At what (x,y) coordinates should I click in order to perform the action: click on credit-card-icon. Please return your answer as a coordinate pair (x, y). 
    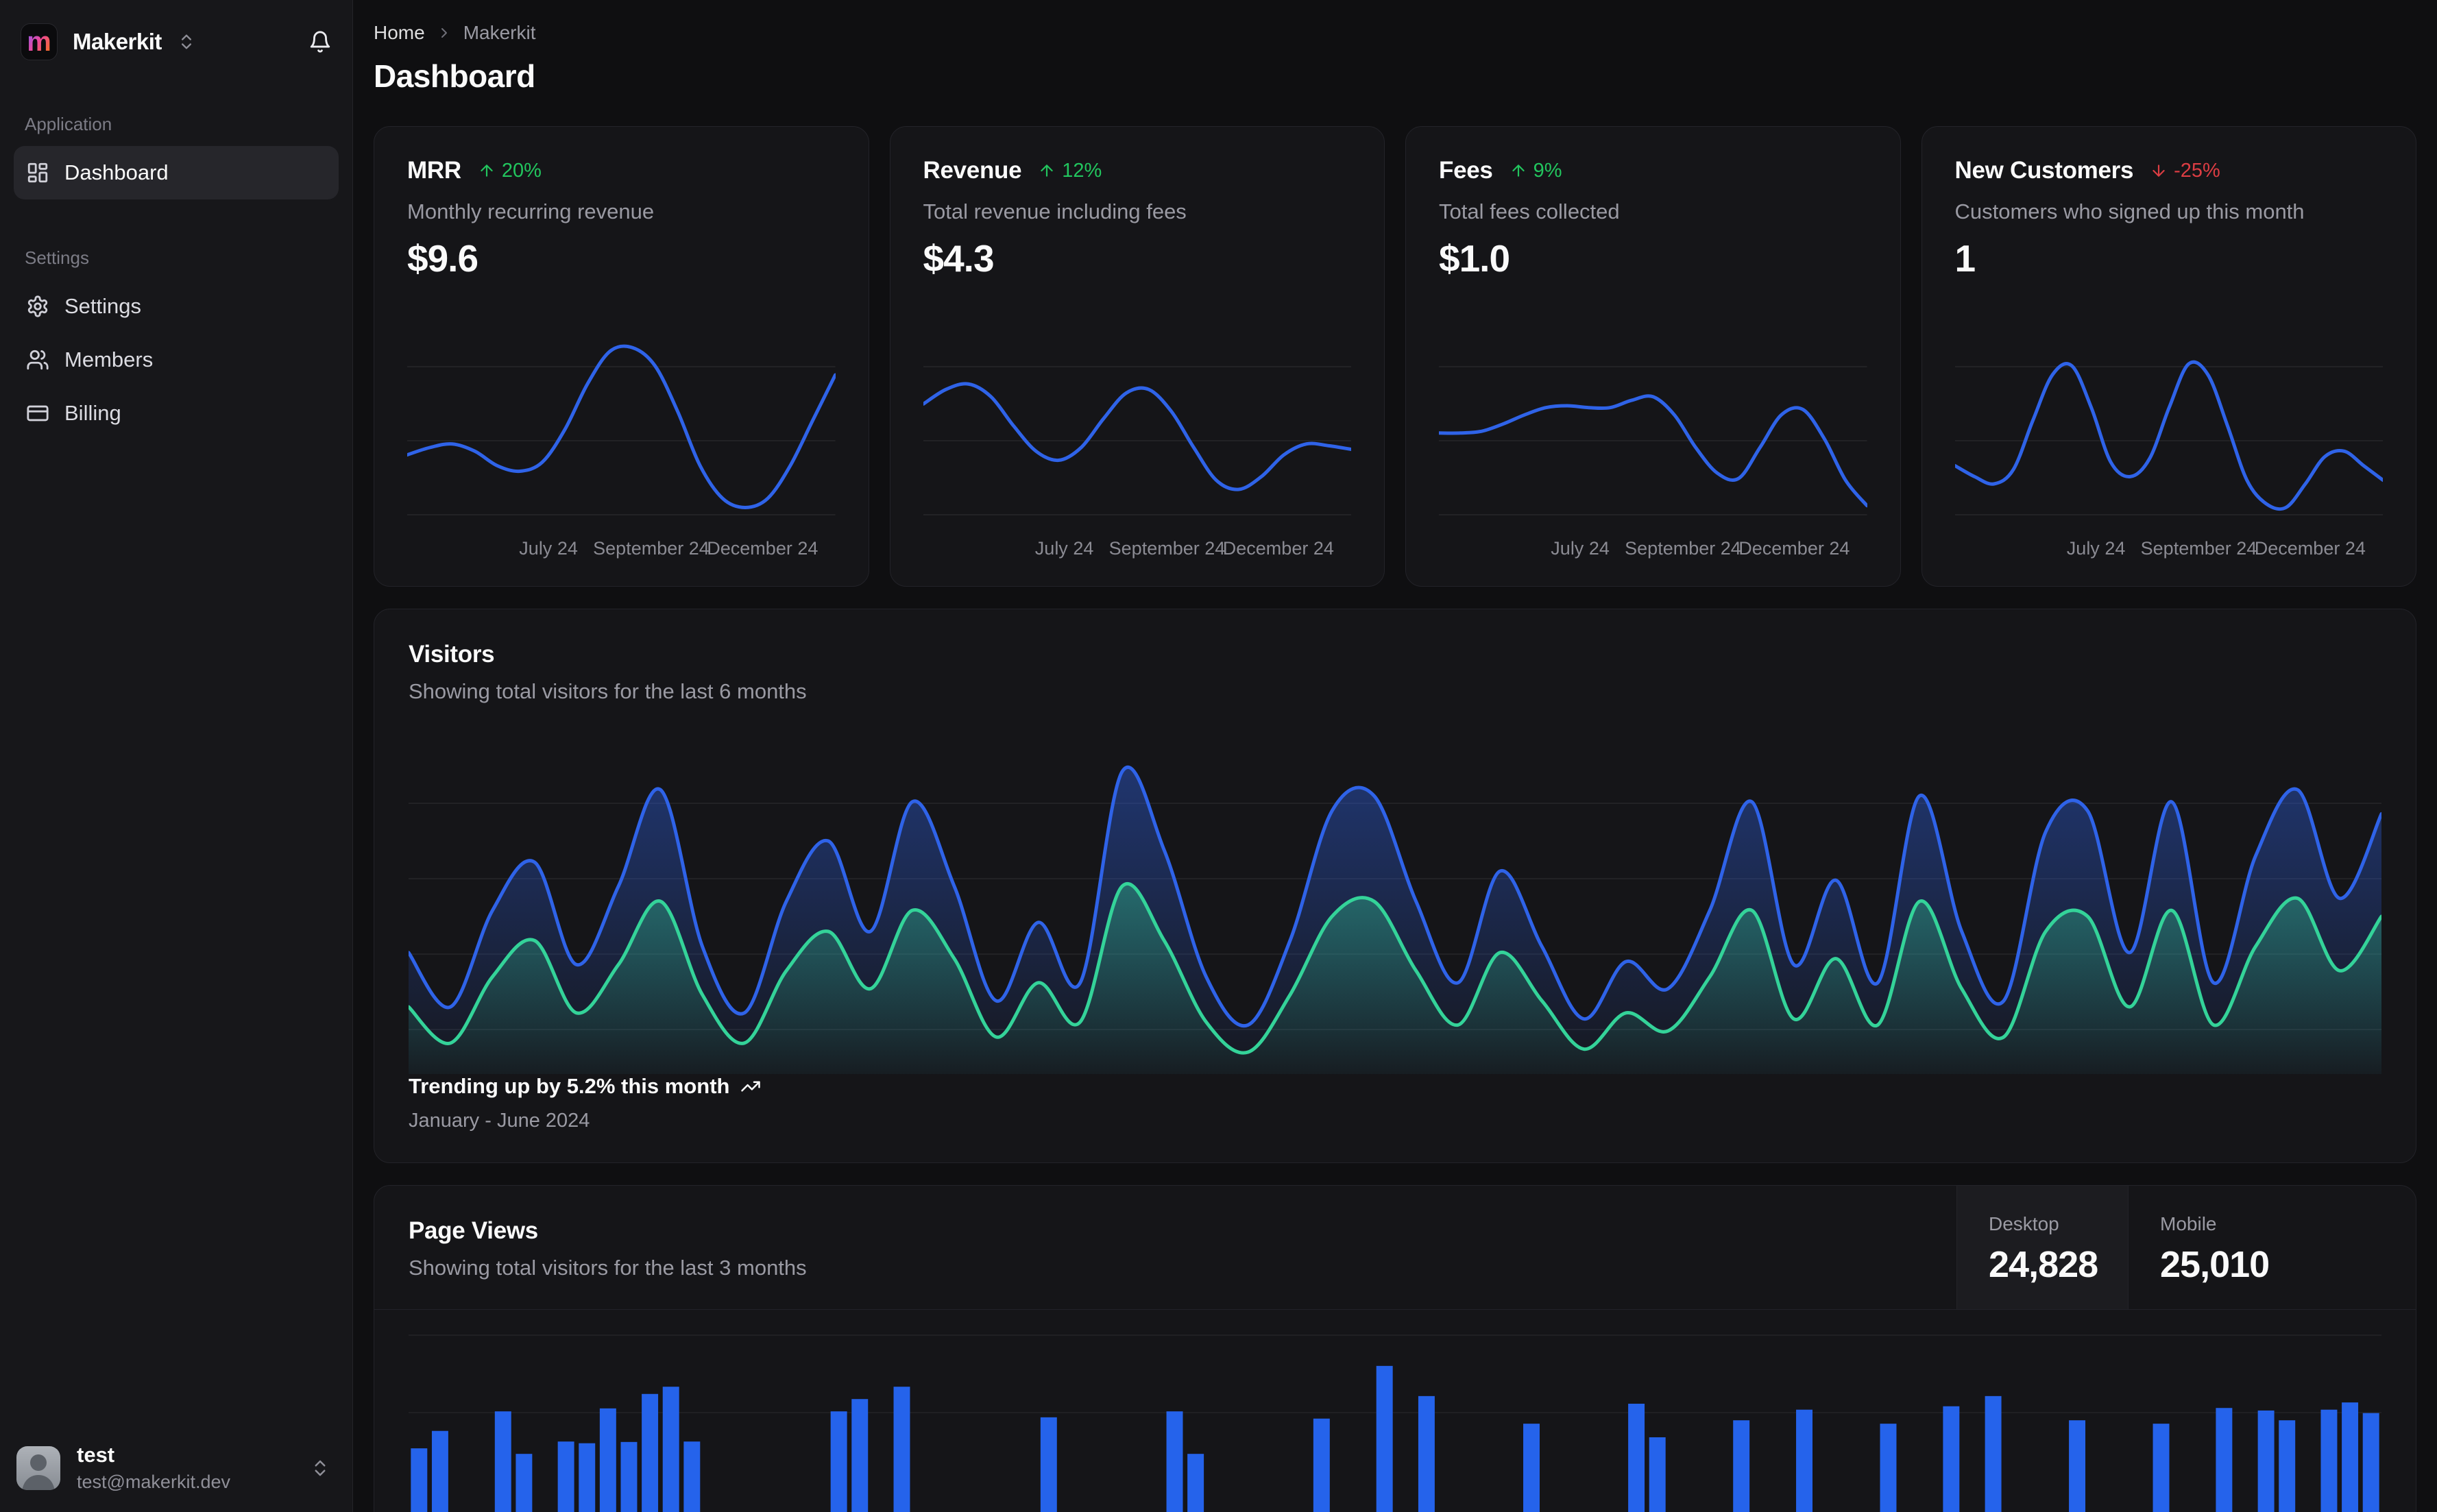
    Looking at the image, I should click on (37, 414).